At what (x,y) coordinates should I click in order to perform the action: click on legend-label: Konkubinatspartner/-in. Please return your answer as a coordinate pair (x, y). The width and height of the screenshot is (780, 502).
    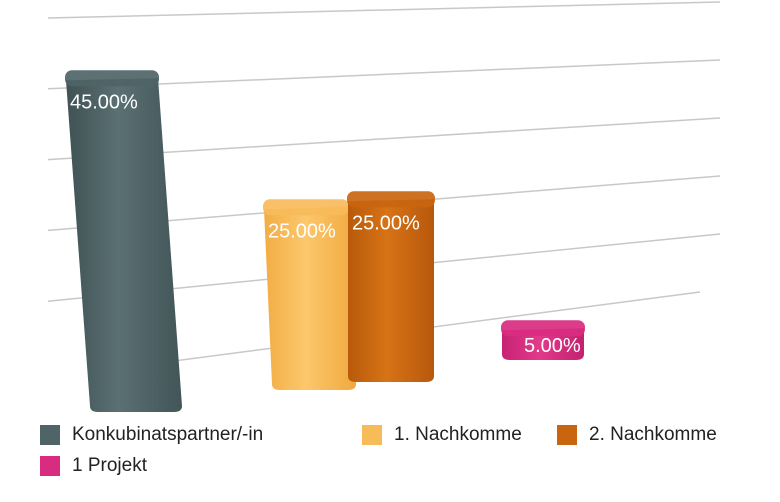
    Looking at the image, I should click on (168, 434).